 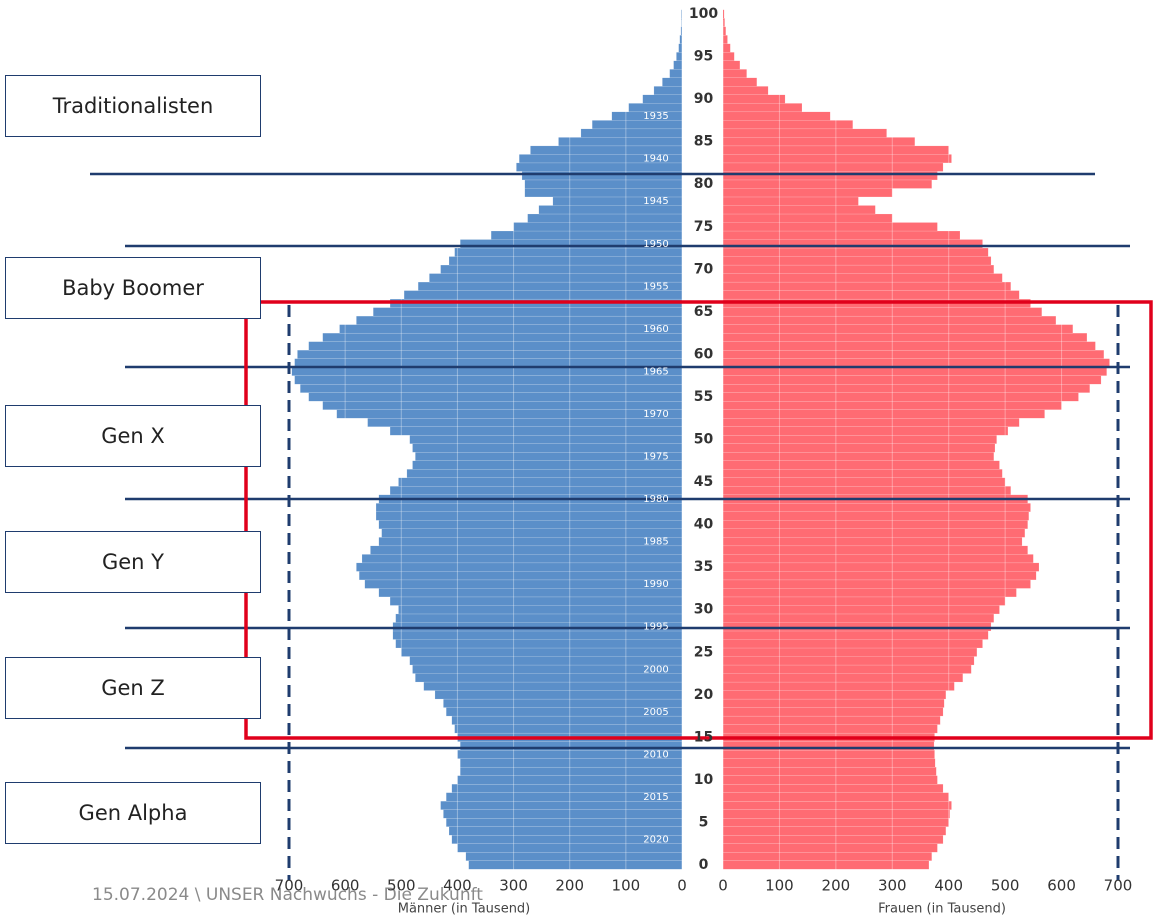 What do you see at coordinates (464, 909) in the screenshot?
I see `axis-title: Männer (in Tausend)` at bounding box center [464, 909].